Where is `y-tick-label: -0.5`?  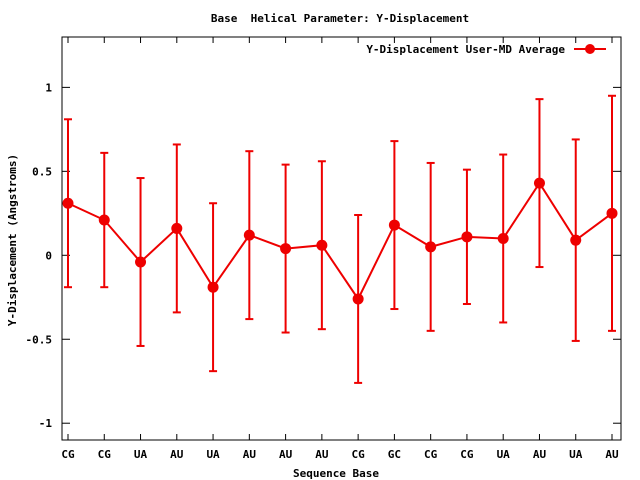
y-tick-label: -0.5 is located at coordinates (39, 339).